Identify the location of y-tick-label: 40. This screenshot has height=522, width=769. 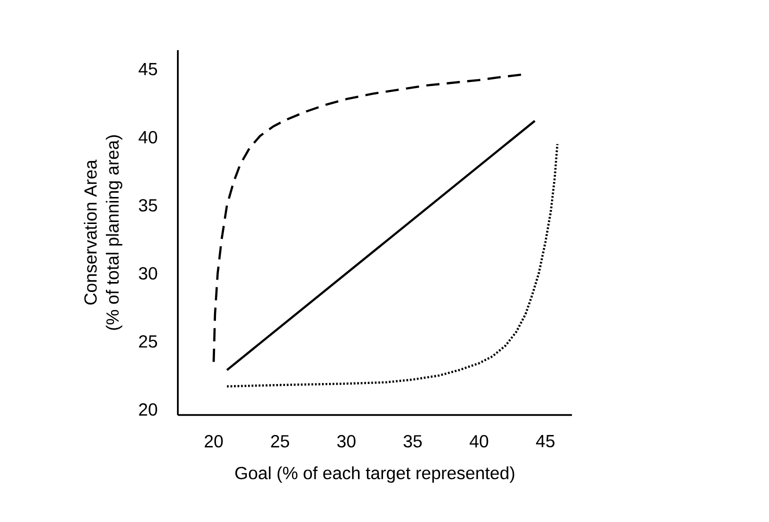
(148, 137).